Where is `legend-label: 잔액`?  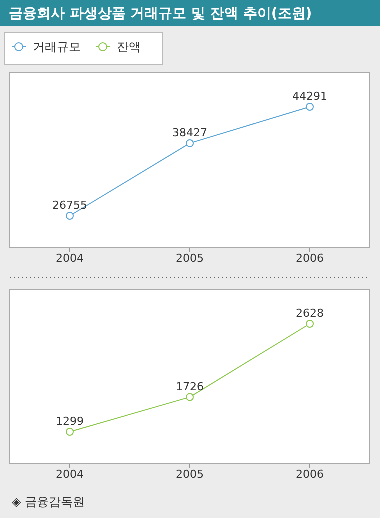 legend-label: 잔액 is located at coordinates (129, 47).